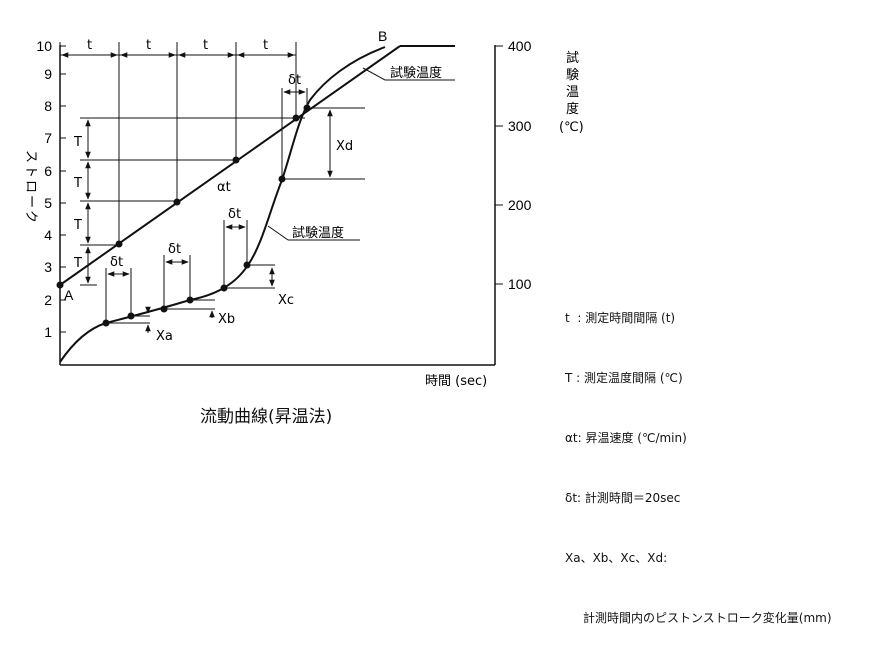 The width and height of the screenshot is (875, 648). What do you see at coordinates (226, 319) in the screenshot?
I see `xb-label: Xb` at bounding box center [226, 319].